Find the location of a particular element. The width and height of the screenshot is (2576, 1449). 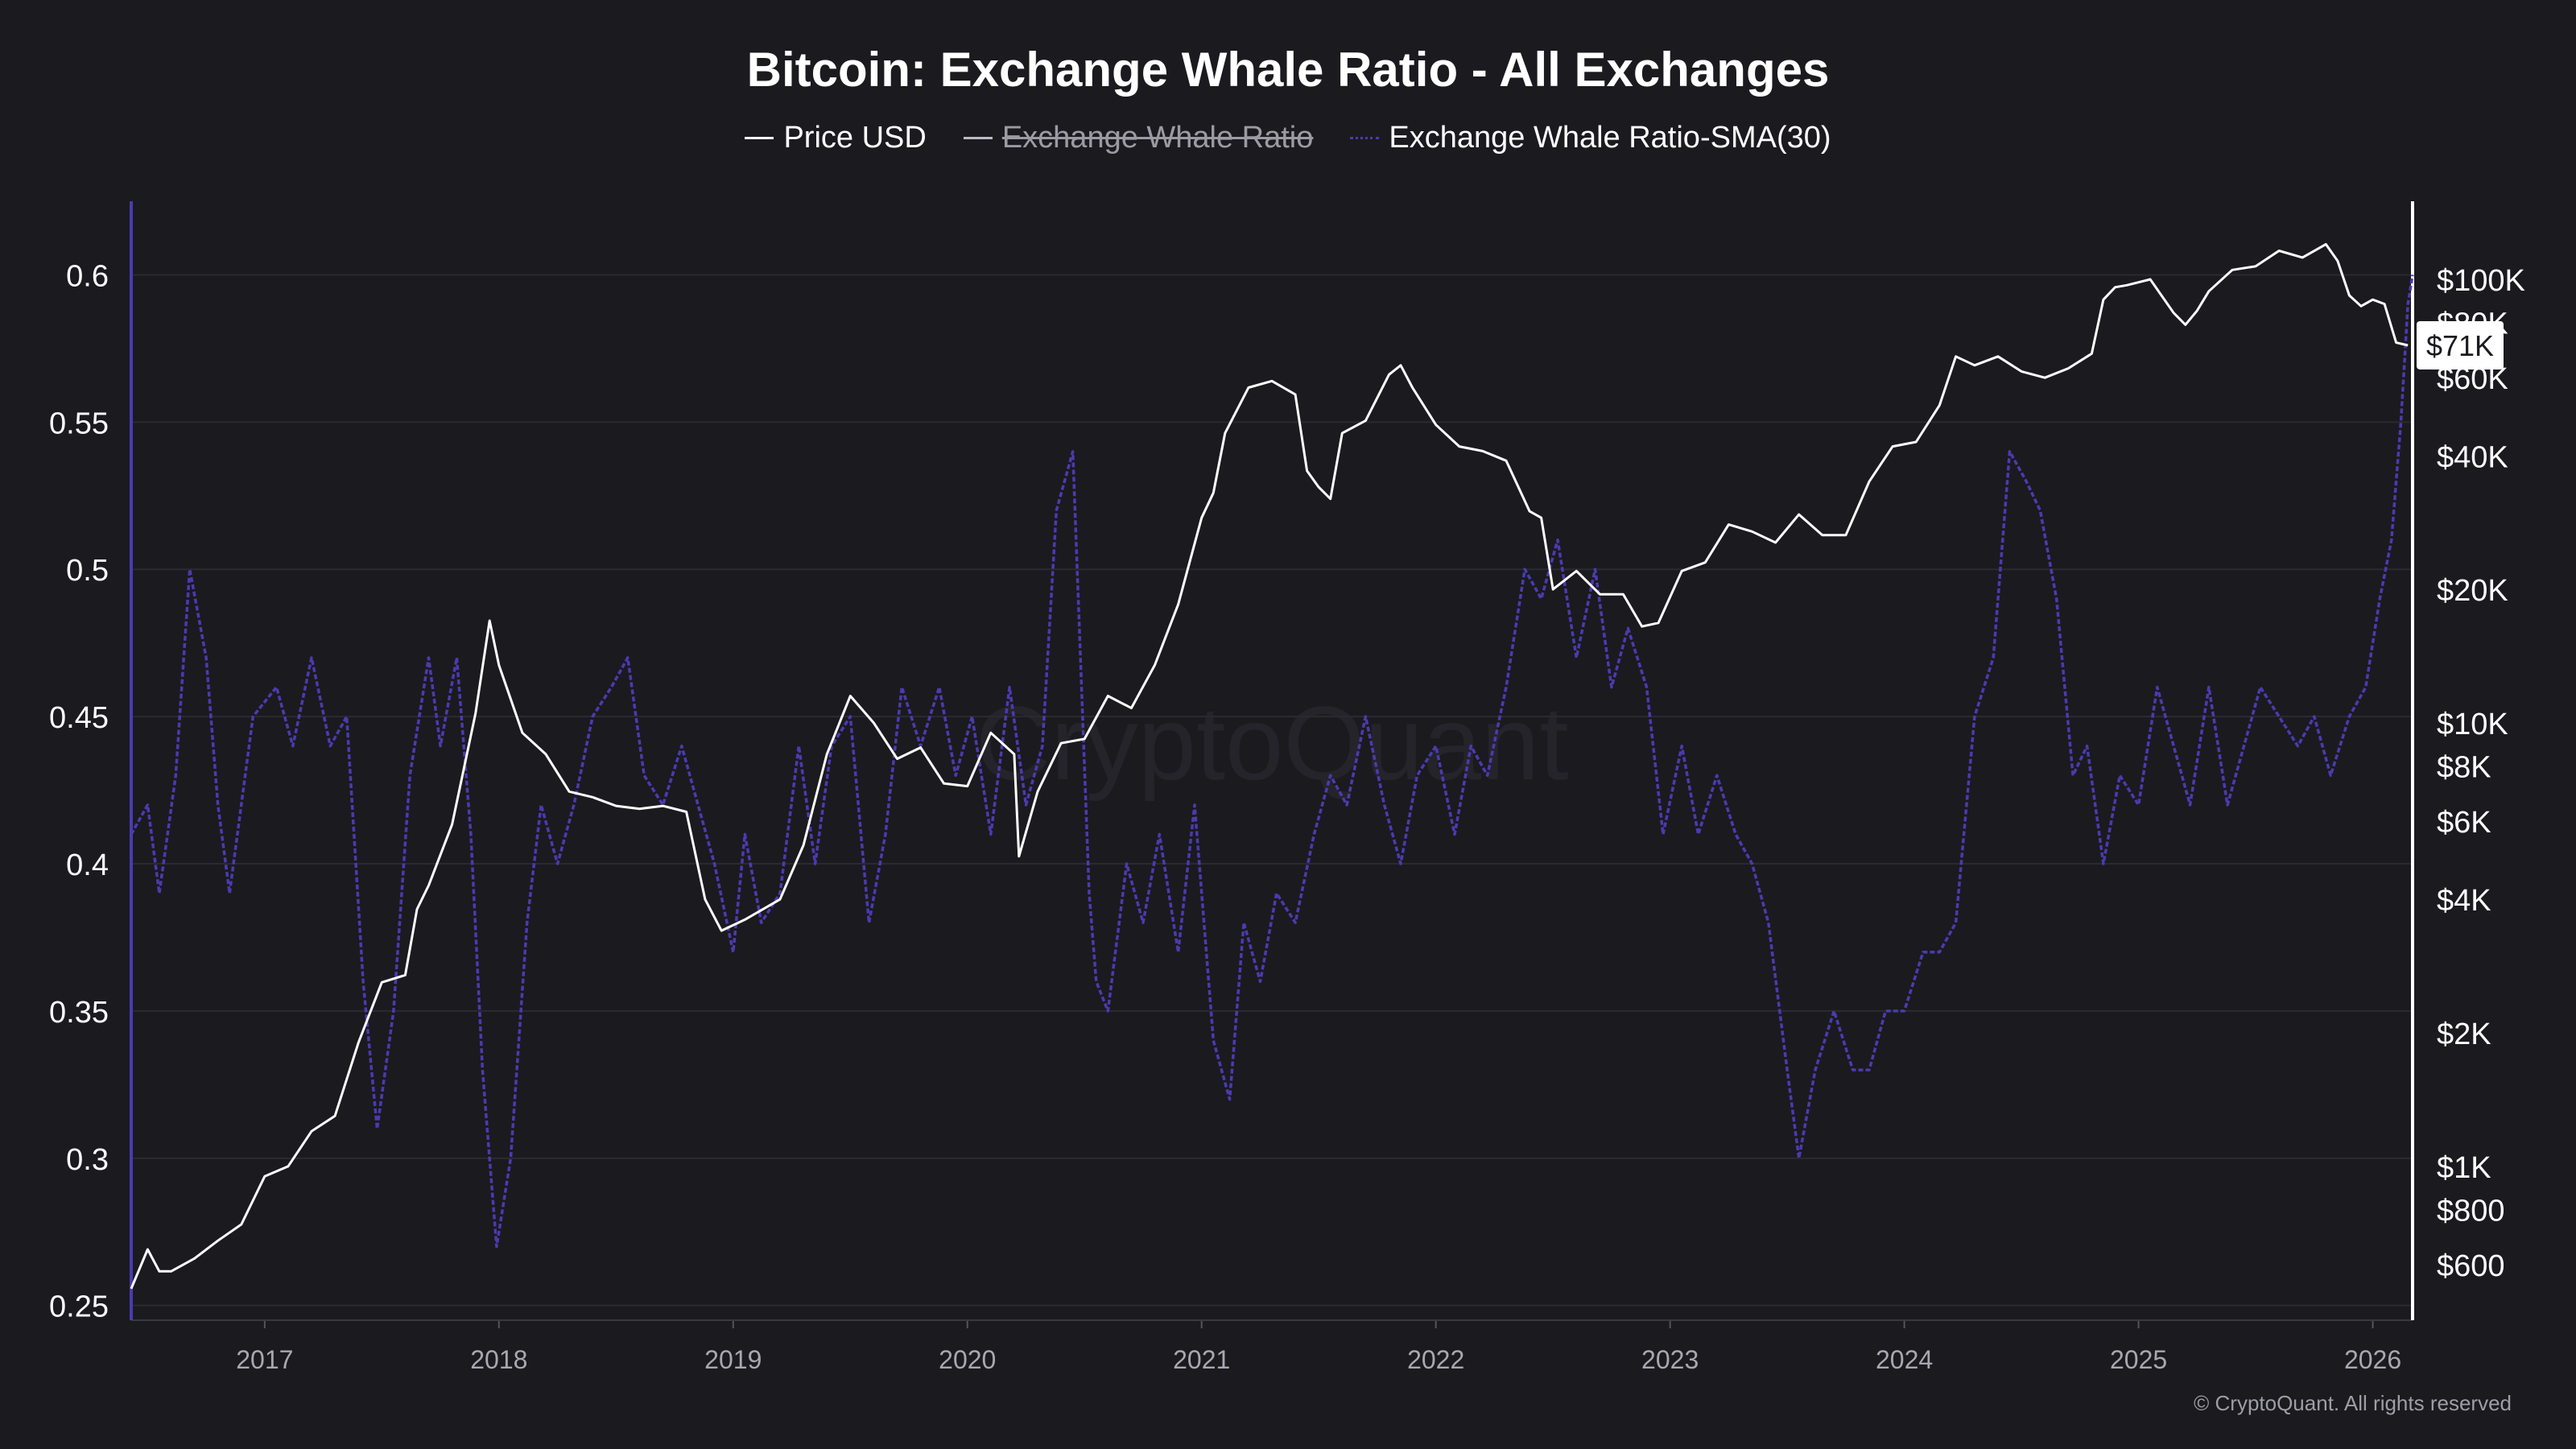

y-left-tick-label: 0.45 is located at coordinates (79, 718).